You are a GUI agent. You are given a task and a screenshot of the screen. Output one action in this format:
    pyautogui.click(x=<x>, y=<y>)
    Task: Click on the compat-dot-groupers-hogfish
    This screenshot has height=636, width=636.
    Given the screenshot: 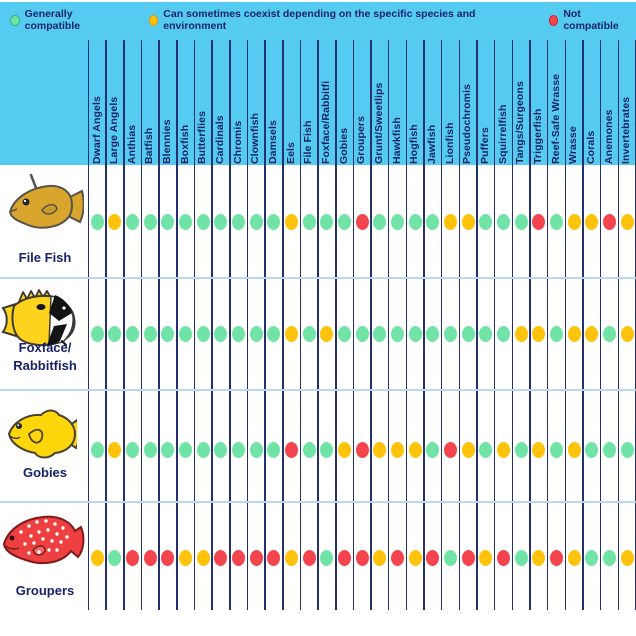 What is the action you would take?
    pyautogui.click(x=415, y=558)
    